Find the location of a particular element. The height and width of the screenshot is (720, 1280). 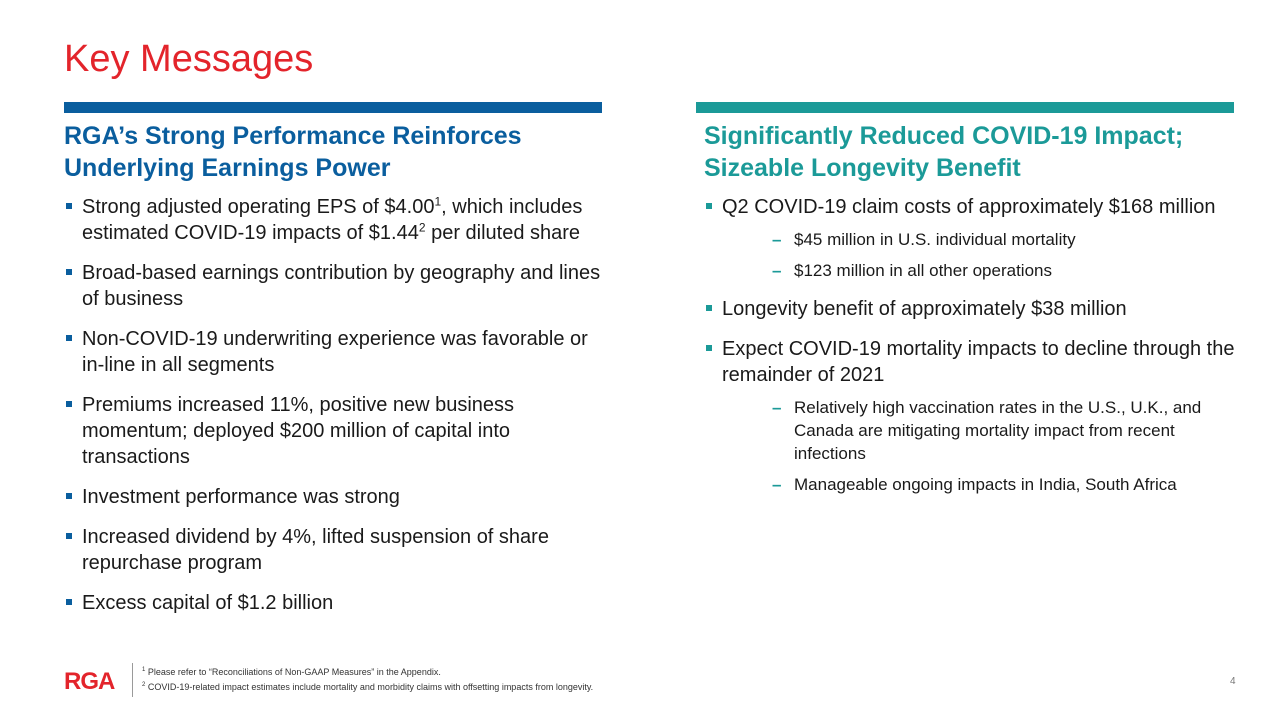

right-accent-rule is located at coordinates (965, 107).